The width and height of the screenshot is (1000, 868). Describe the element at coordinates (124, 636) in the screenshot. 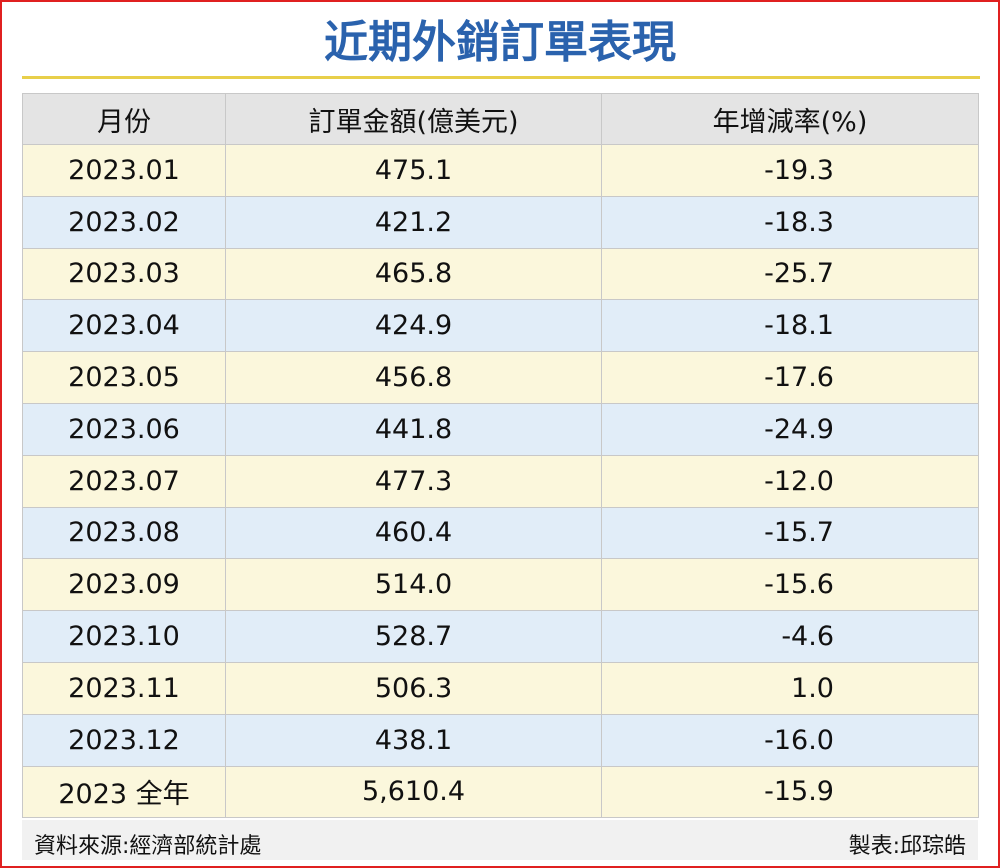

I see `table-cell: 2023.10` at that location.